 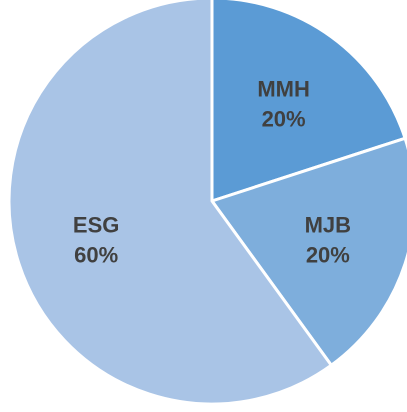 What do you see at coordinates (284, 118) in the screenshot?
I see `slice-value-label-mmh: 20%` at bounding box center [284, 118].